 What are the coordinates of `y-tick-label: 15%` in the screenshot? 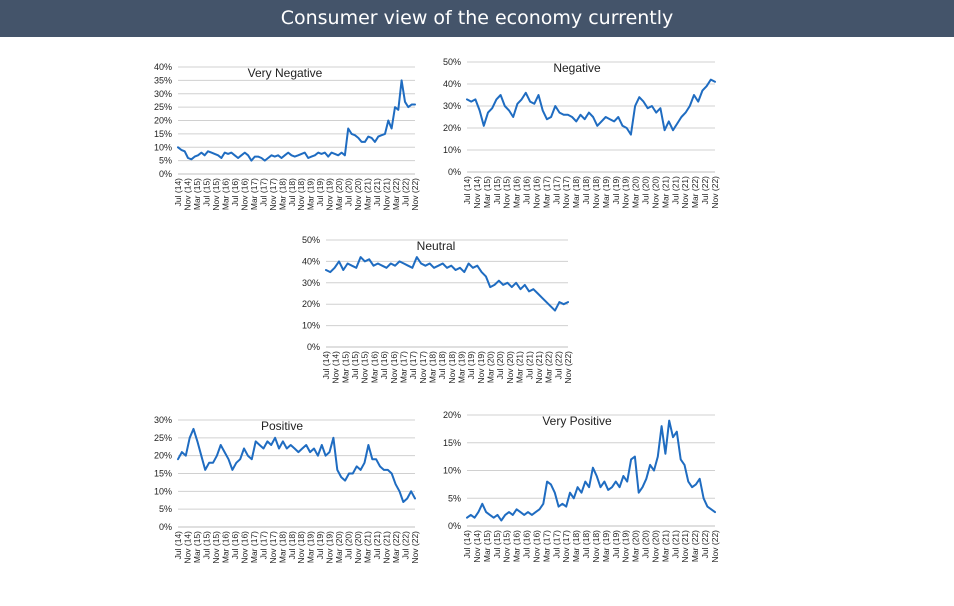 It's located at (452, 443).